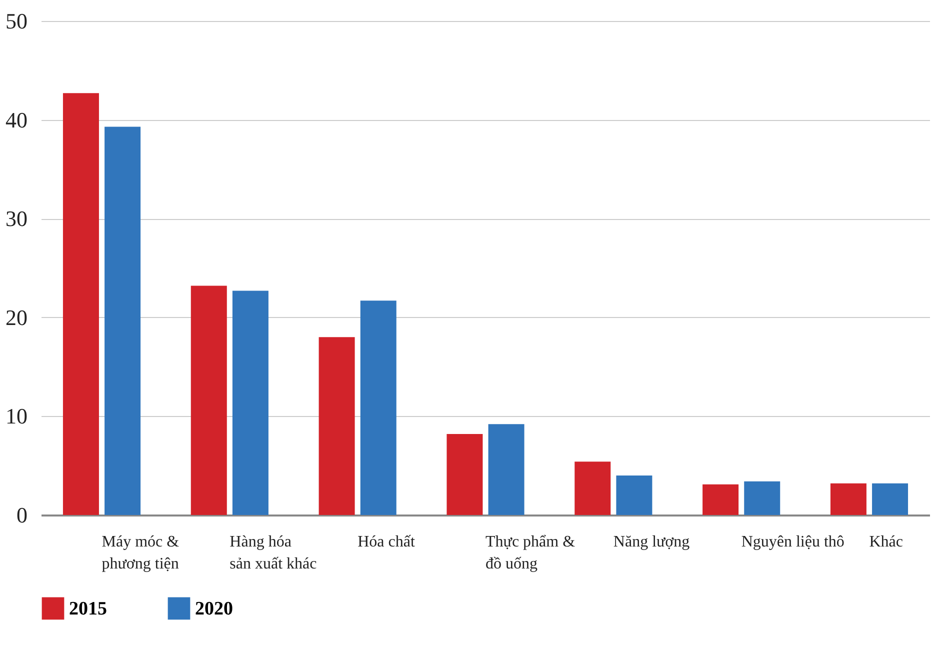 Image resolution: width=947 pixels, height=645 pixels. I want to click on x-tick-label: Nguyên liệu thô, so click(792, 542).